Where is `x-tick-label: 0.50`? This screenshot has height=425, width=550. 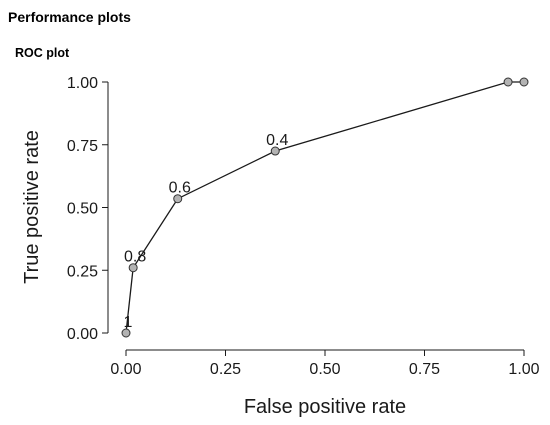
x-tick-label: 0.50 is located at coordinates (324, 369).